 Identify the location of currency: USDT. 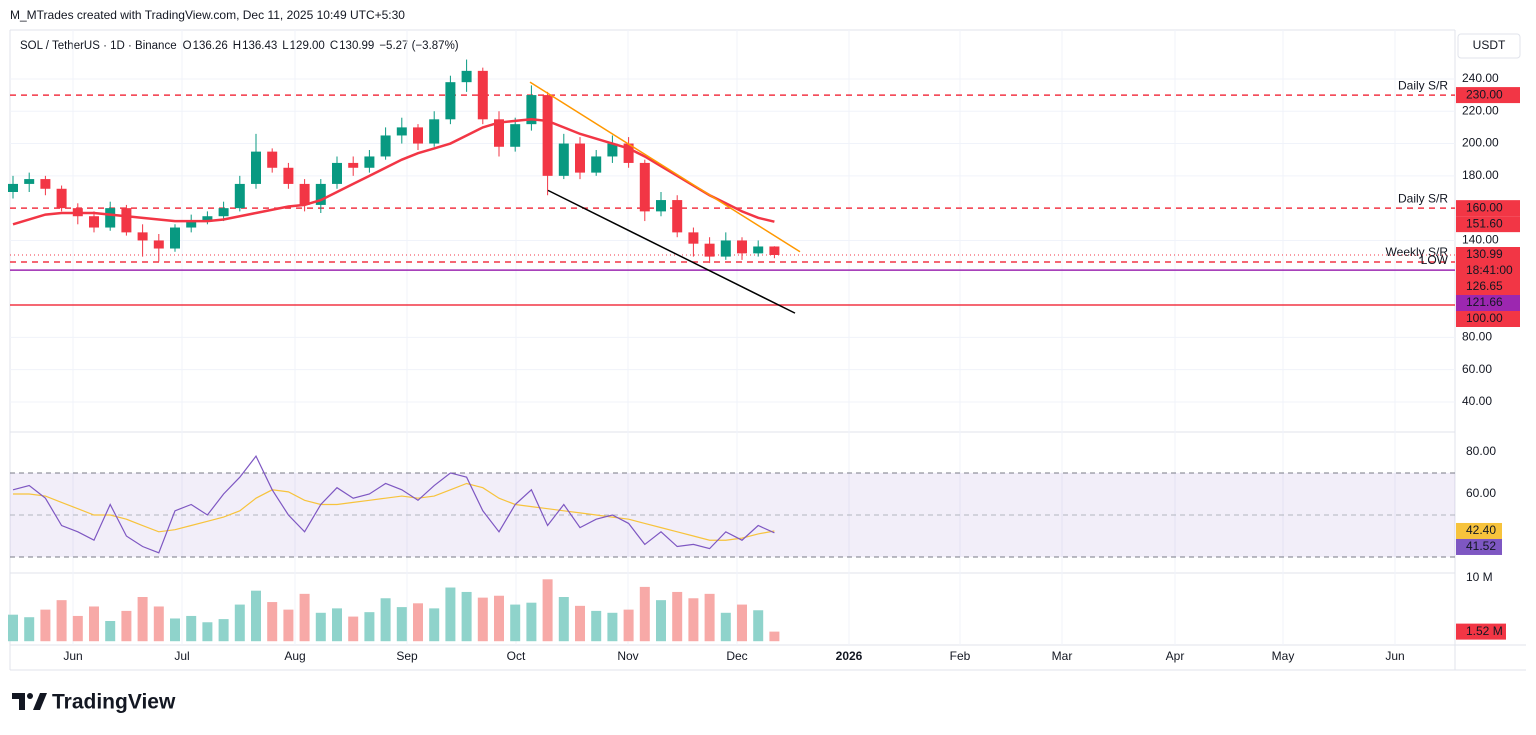
(1489, 45).